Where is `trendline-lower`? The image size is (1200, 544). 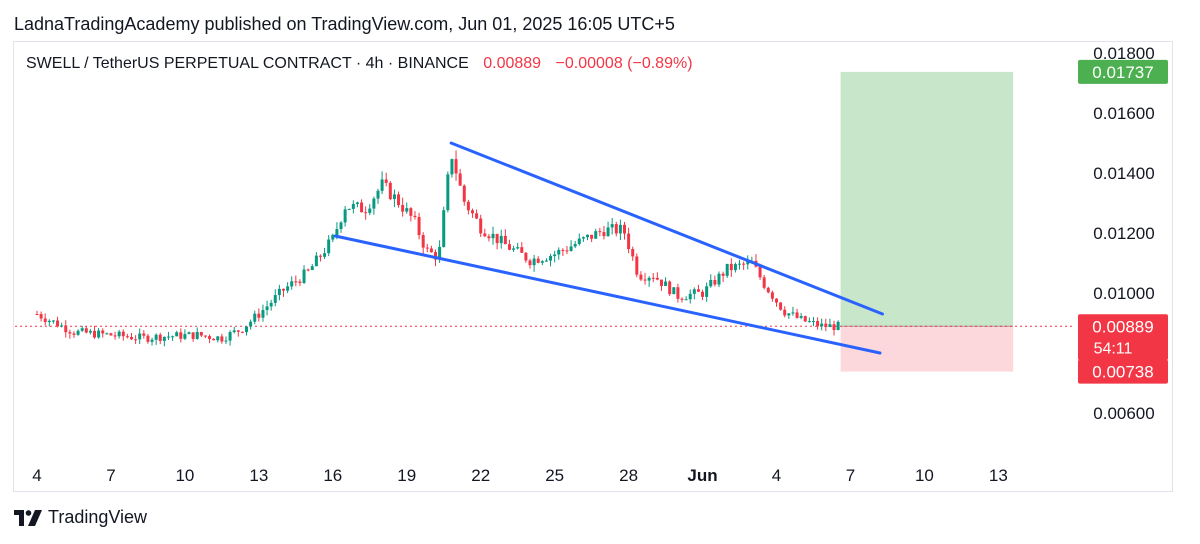
trendline-lower is located at coordinates (607, 294).